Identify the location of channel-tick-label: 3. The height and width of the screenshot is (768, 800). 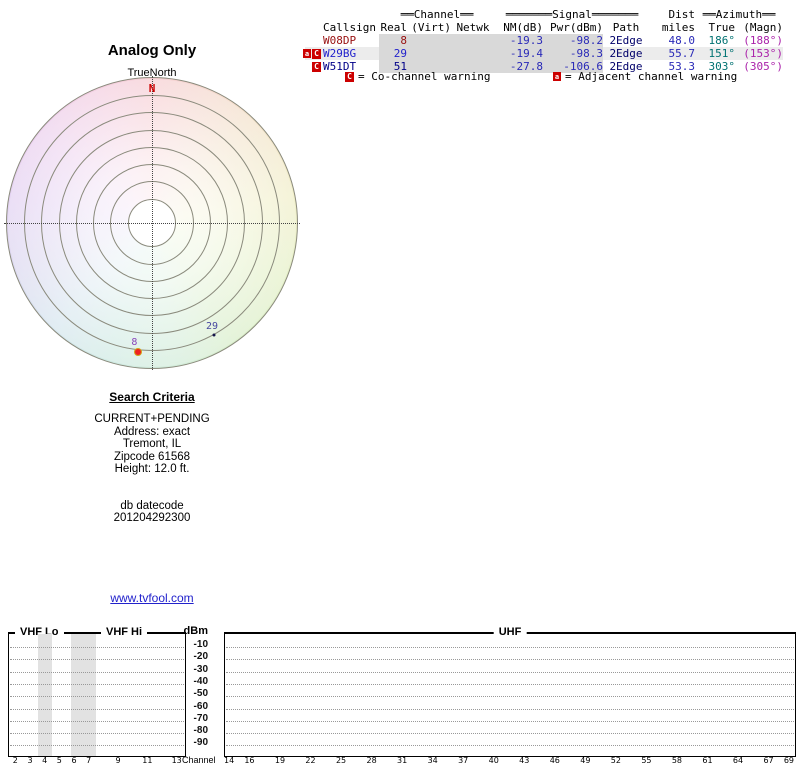
(30, 760).